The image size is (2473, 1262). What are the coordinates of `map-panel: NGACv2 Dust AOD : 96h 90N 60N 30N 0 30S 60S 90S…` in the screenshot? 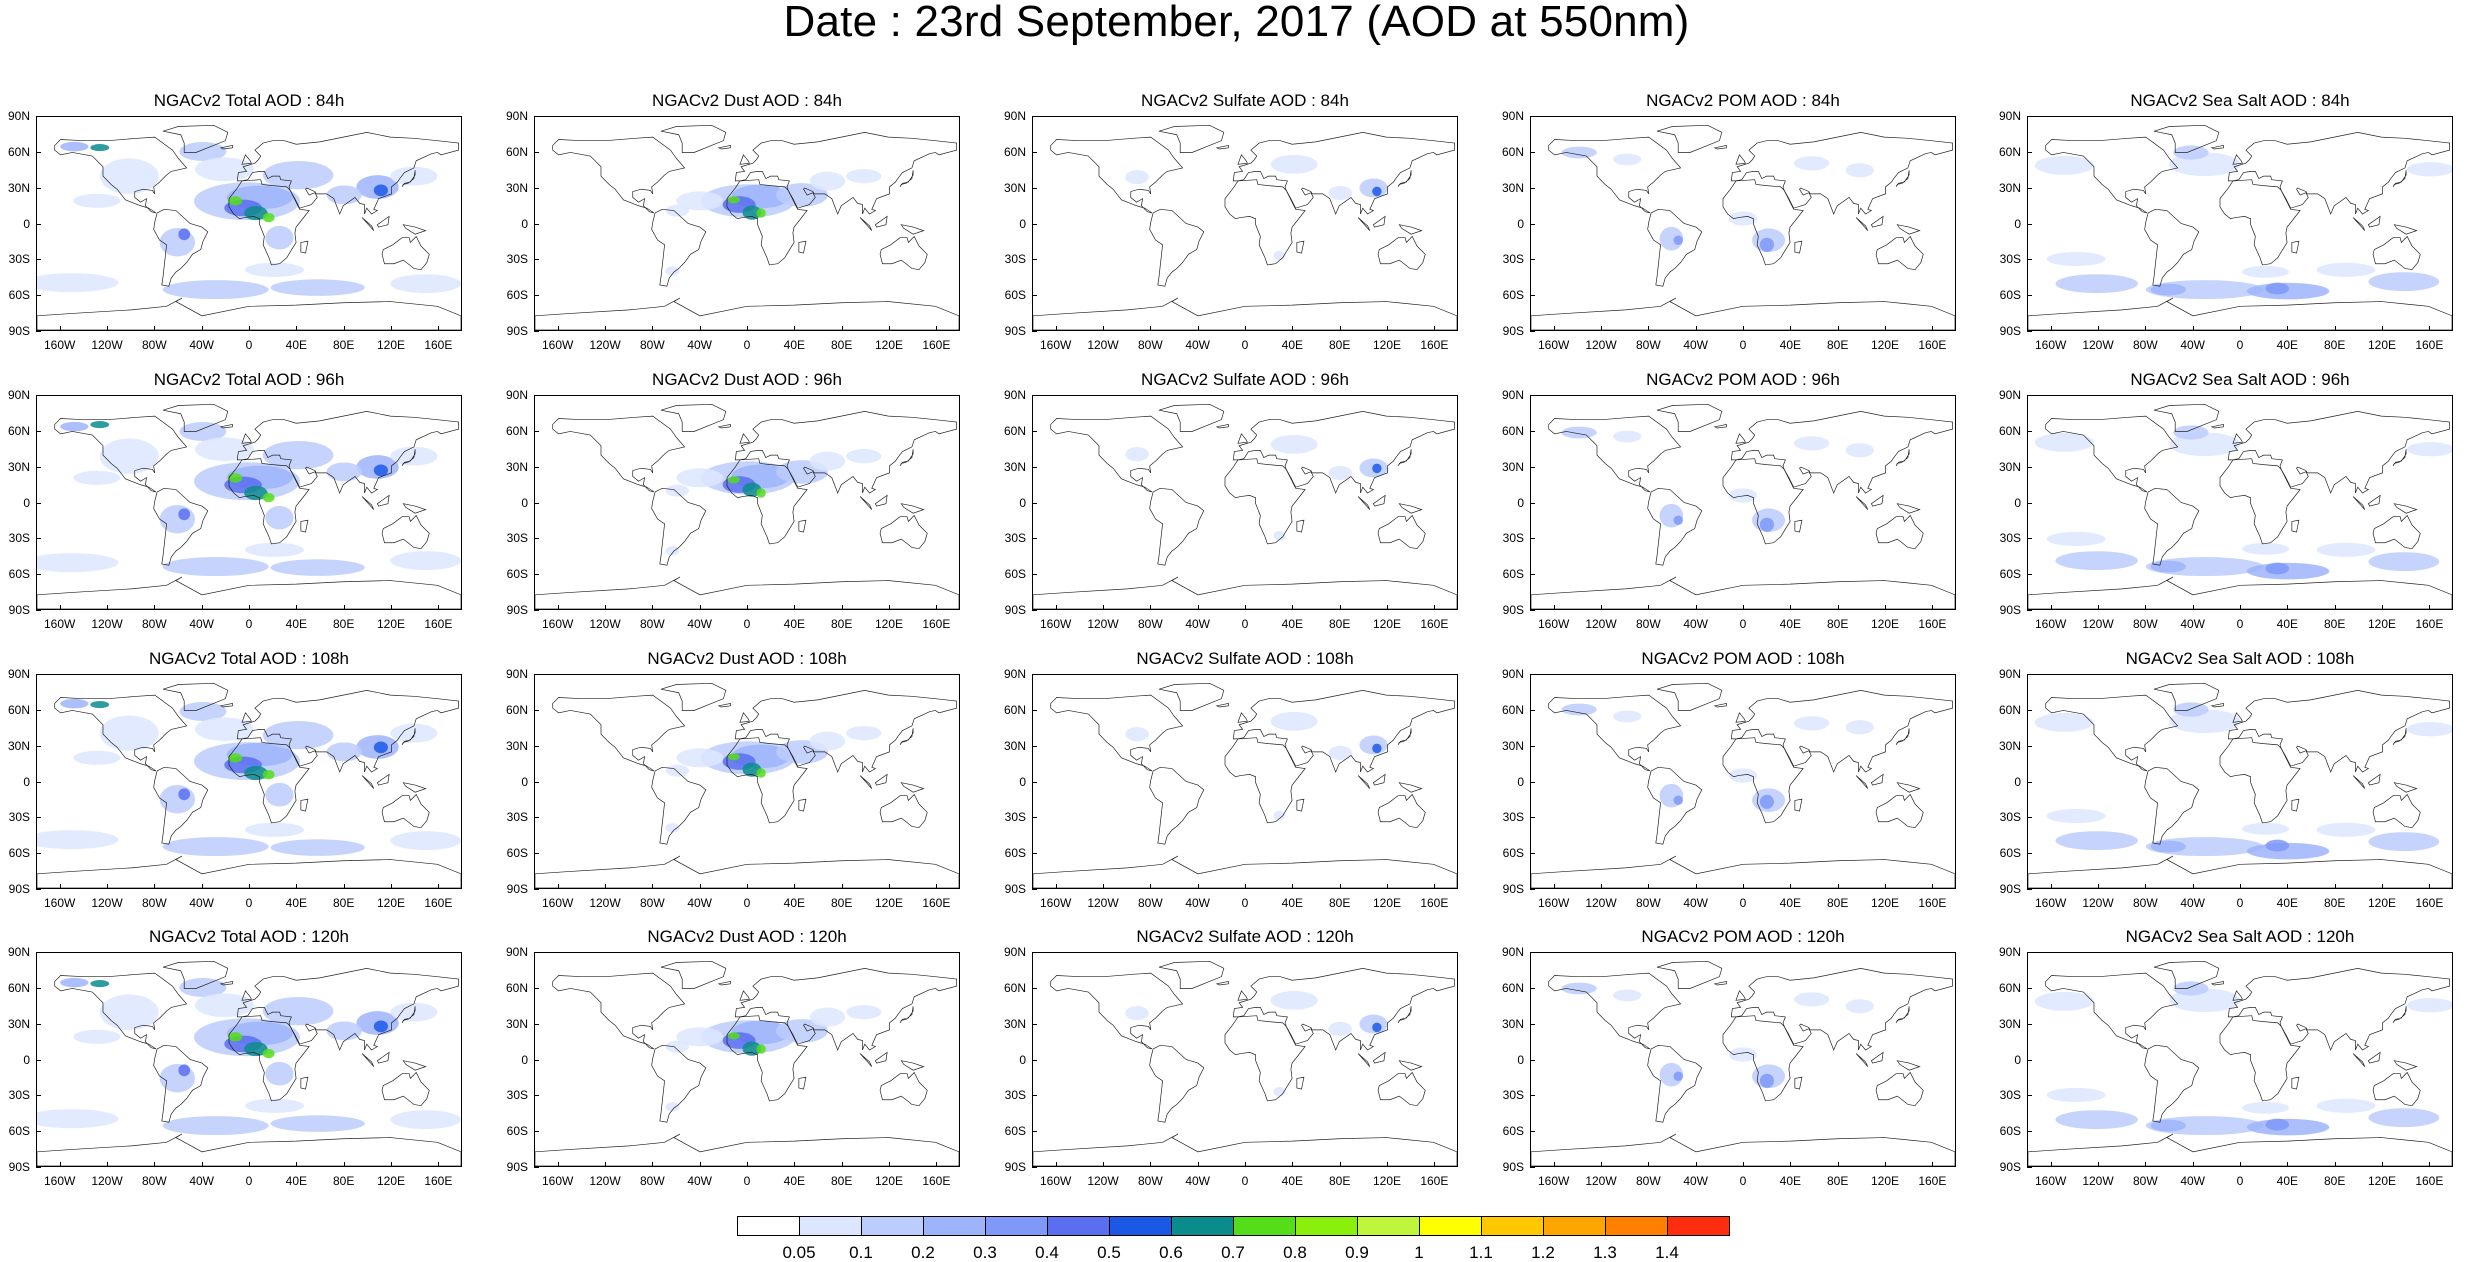 It's located at (741, 508).